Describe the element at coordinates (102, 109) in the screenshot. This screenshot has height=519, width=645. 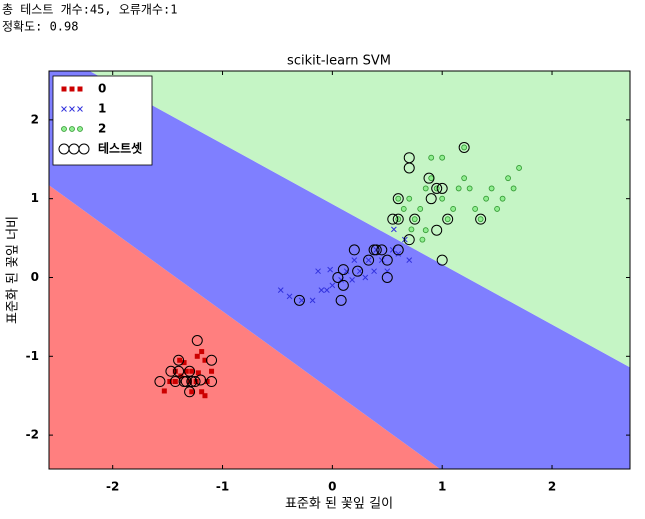
I see `legend-label: 1` at that location.